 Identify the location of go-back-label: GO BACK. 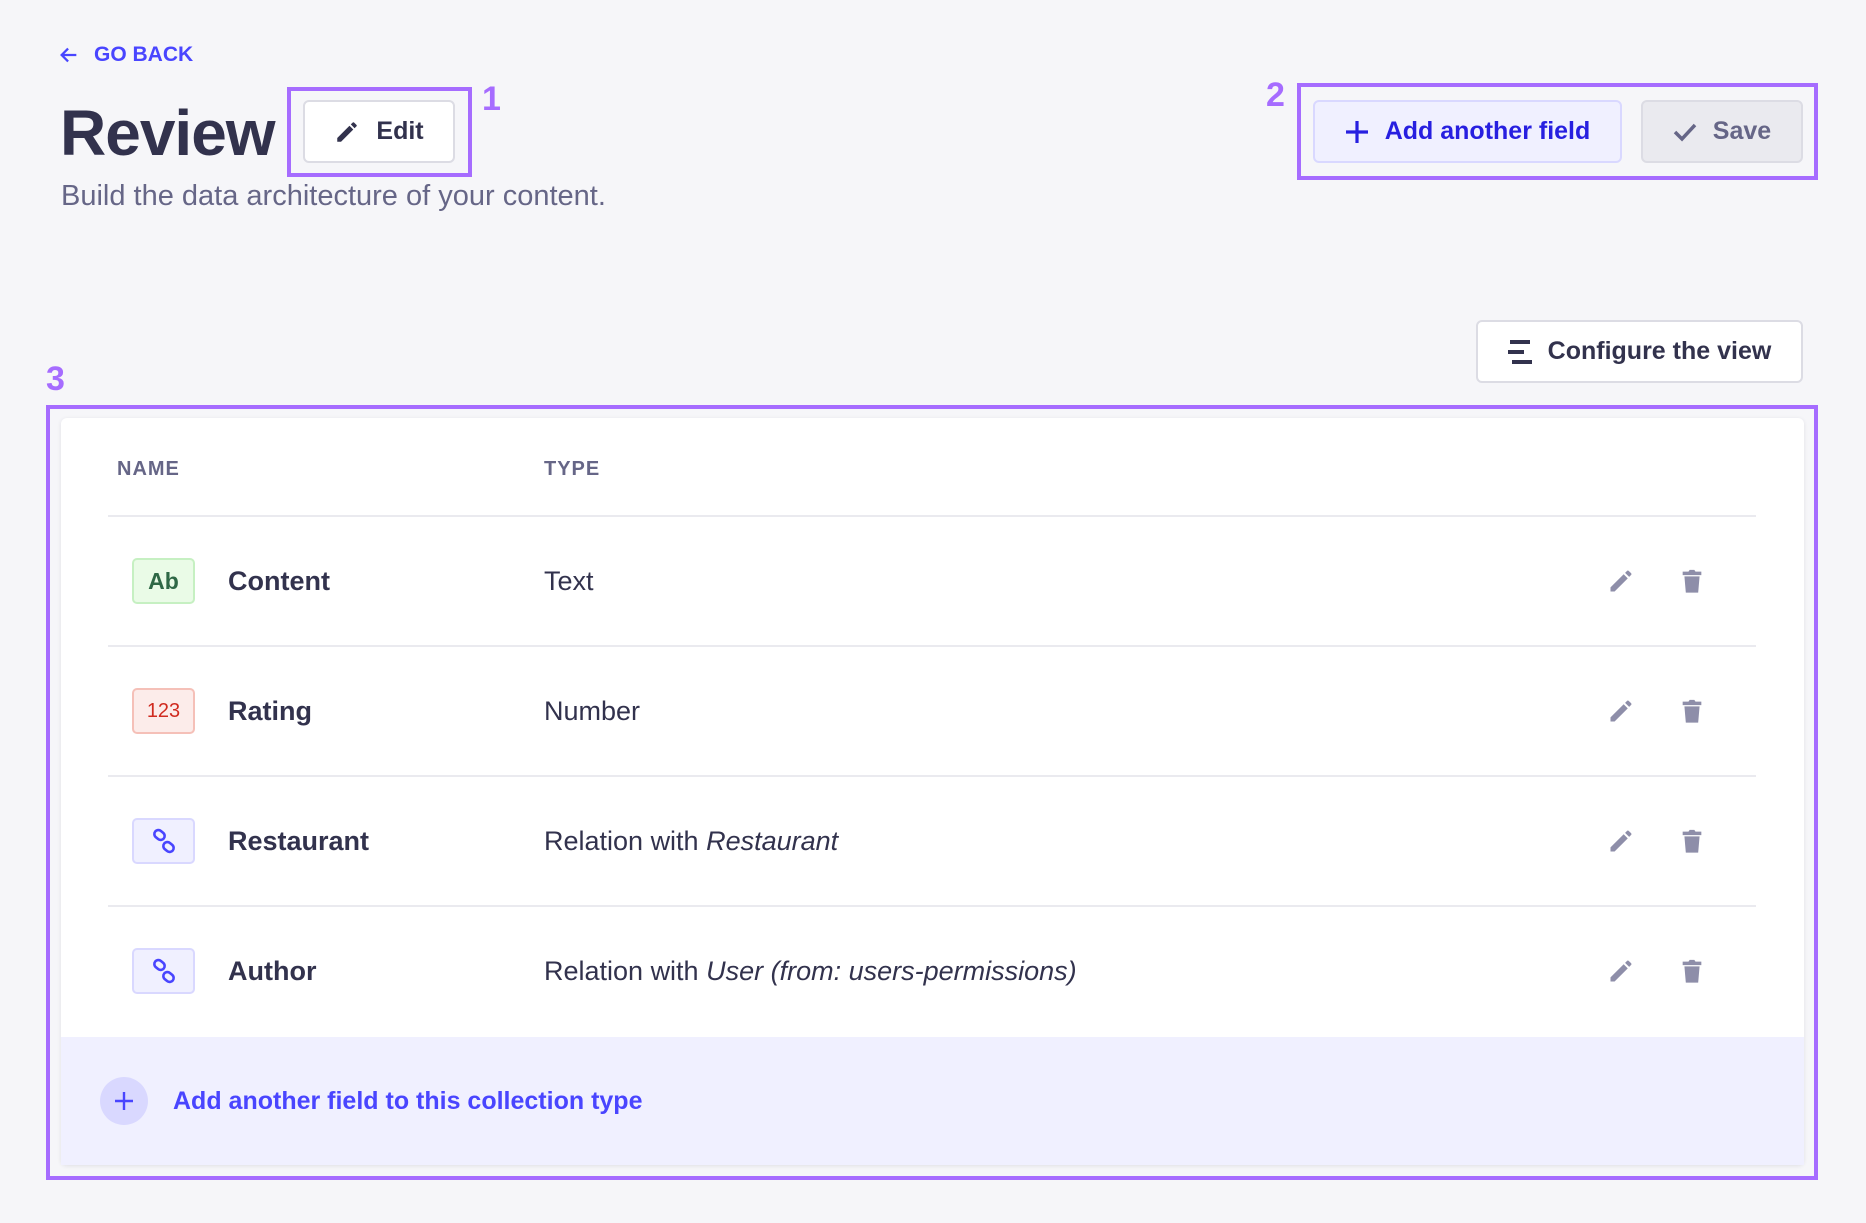
(144, 54).